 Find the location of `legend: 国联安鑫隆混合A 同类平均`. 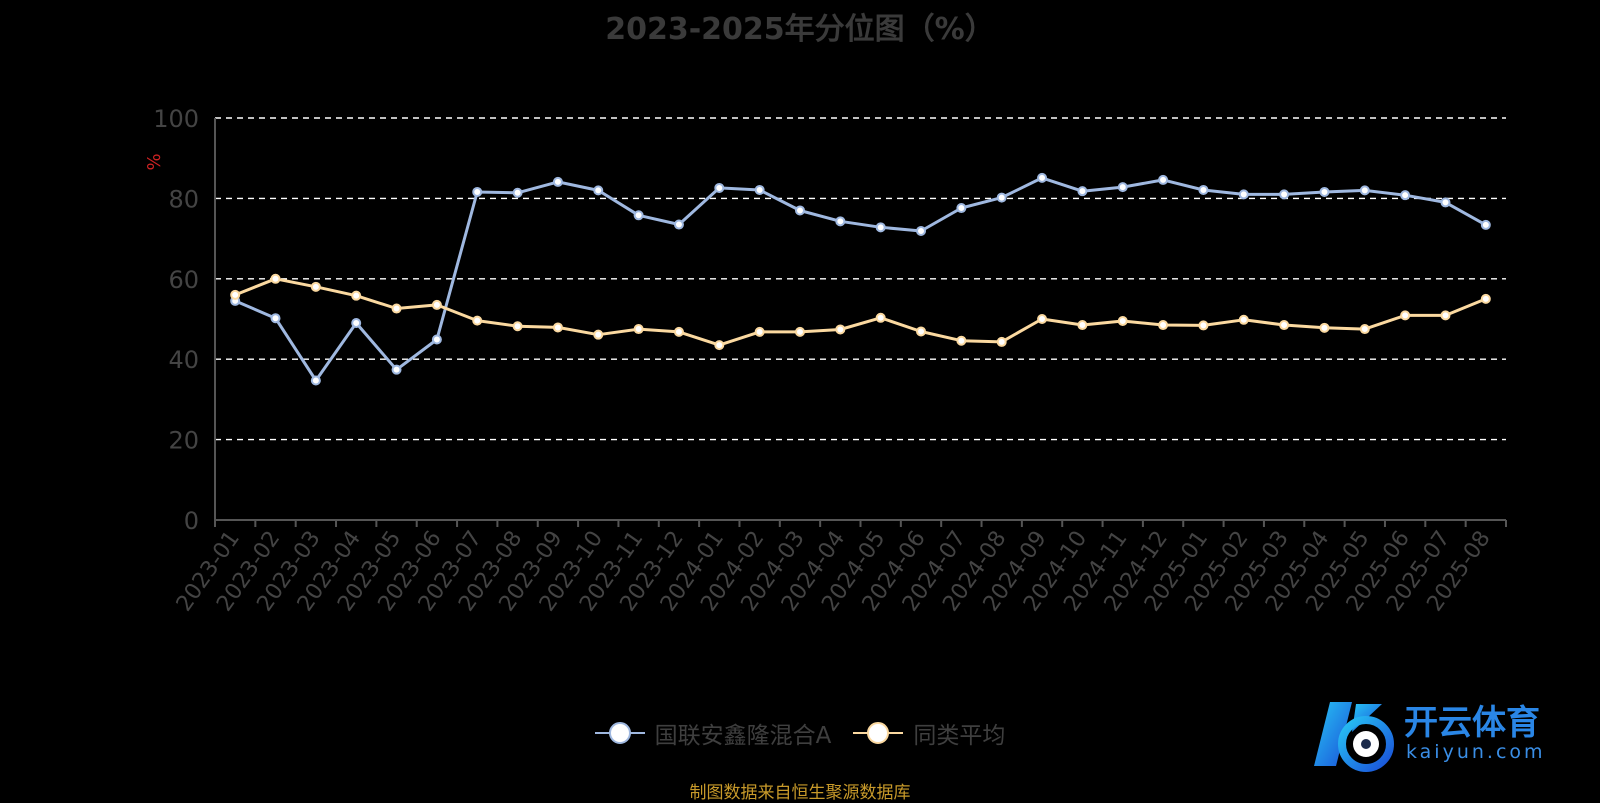

legend: 国联安鑫隆混合A 同类平均 is located at coordinates (800, 733).